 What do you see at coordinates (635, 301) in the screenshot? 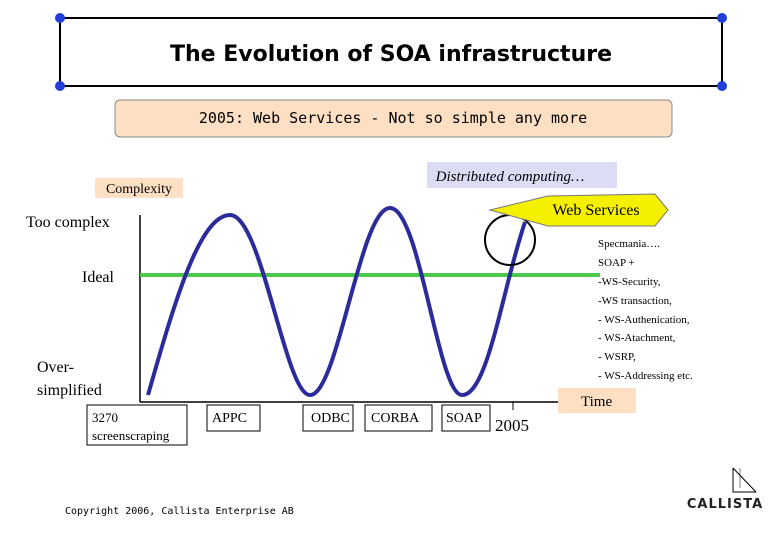
I see `note: -WS transaction,` at bounding box center [635, 301].